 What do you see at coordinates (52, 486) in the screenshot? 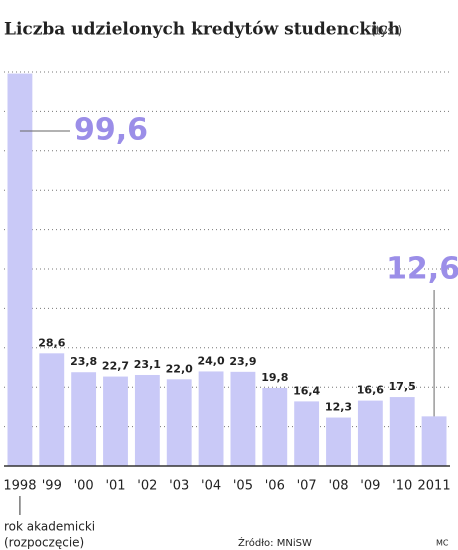
I see `x-tick-label: '99` at bounding box center [52, 486].